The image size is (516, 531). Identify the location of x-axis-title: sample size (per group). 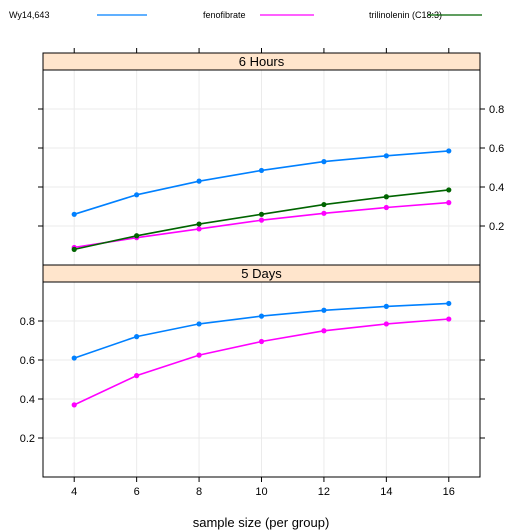
(261, 522).